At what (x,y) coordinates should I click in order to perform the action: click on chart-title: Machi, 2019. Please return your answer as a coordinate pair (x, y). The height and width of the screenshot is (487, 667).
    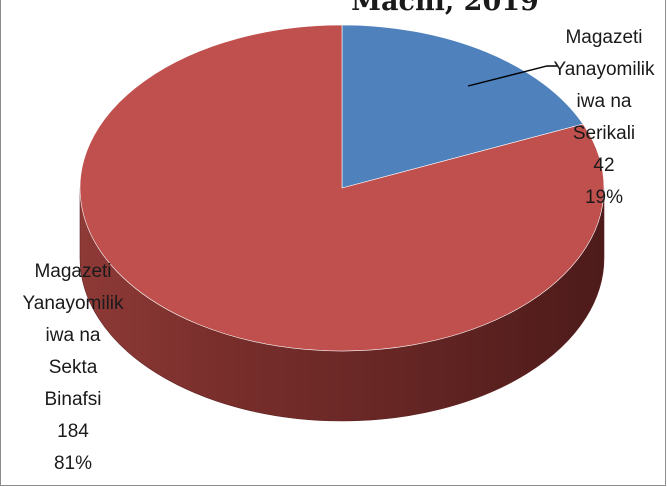
    Looking at the image, I should click on (445, 8).